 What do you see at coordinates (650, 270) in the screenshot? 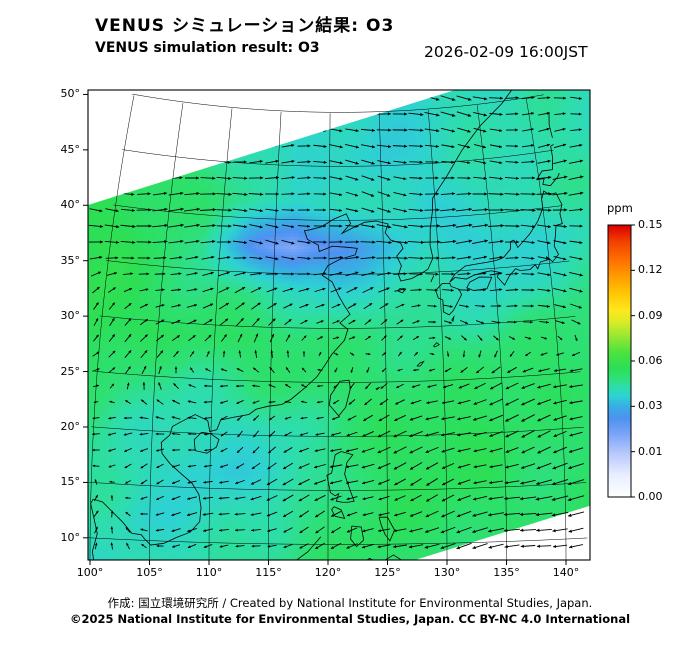
I see `colorbar-tick-label: 0.12` at bounding box center [650, 270].